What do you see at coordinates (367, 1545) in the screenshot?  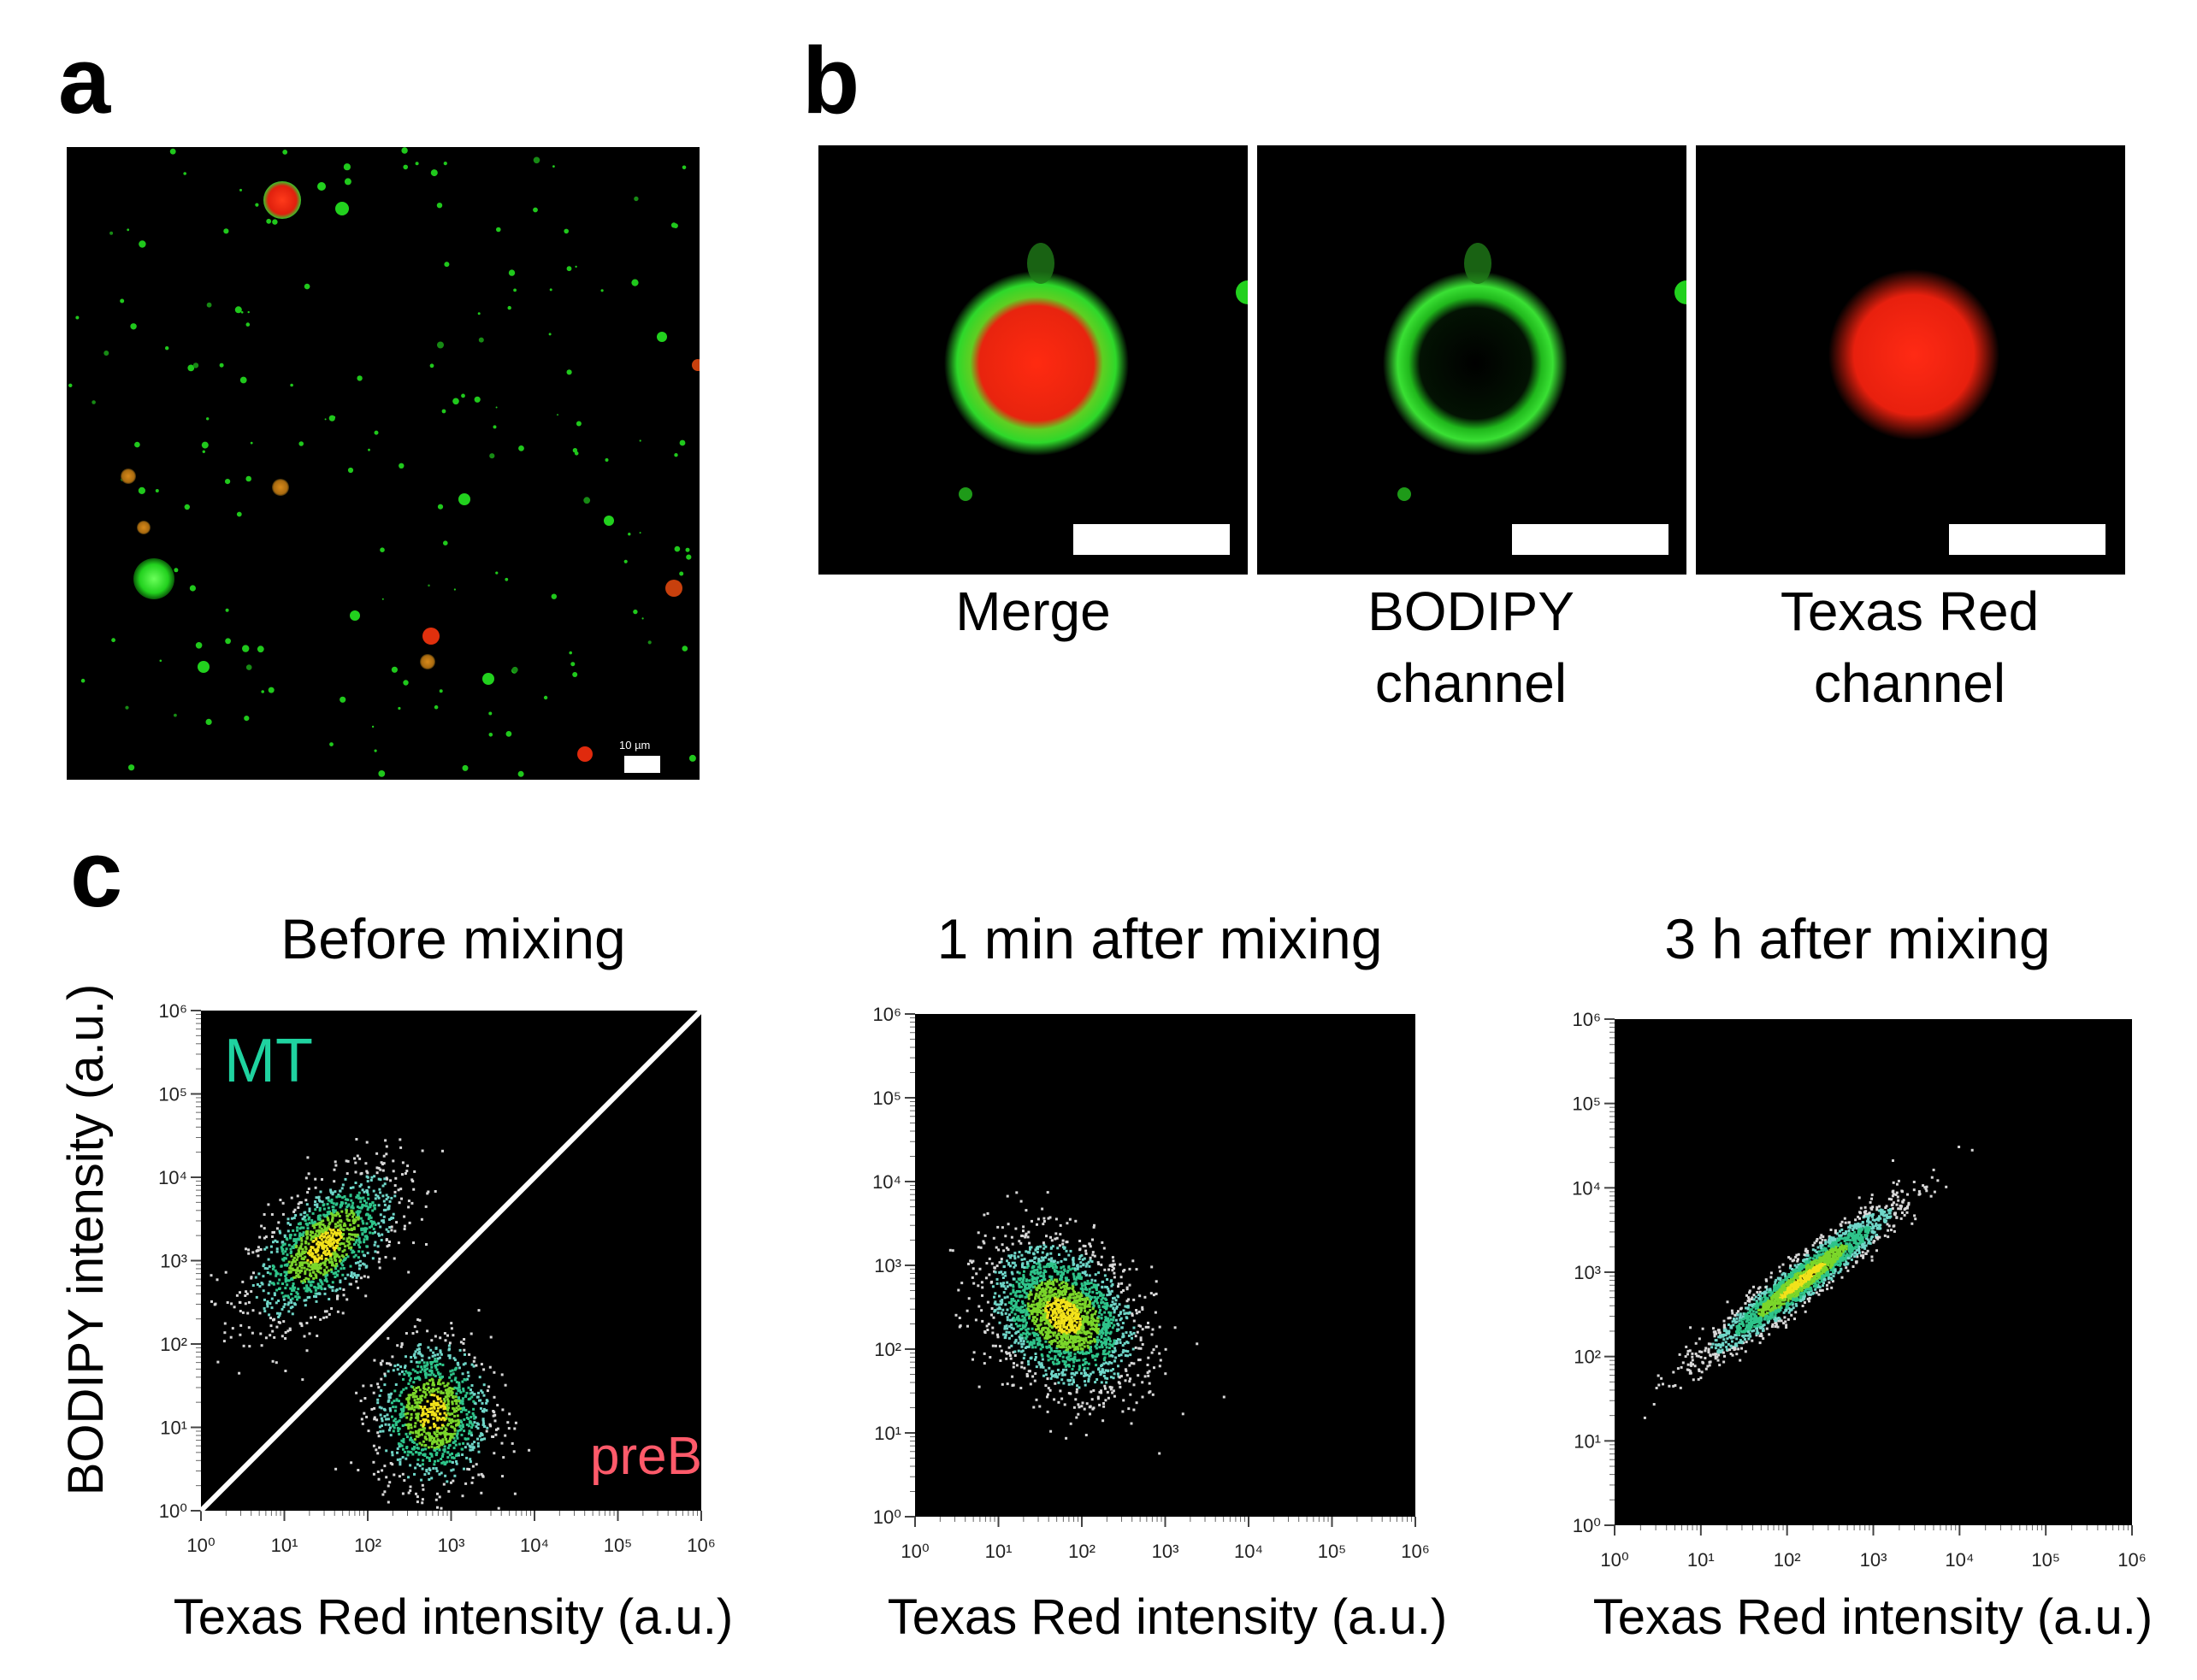 I see `x-tick-label: 10²` at bounding box center [367, 1545].